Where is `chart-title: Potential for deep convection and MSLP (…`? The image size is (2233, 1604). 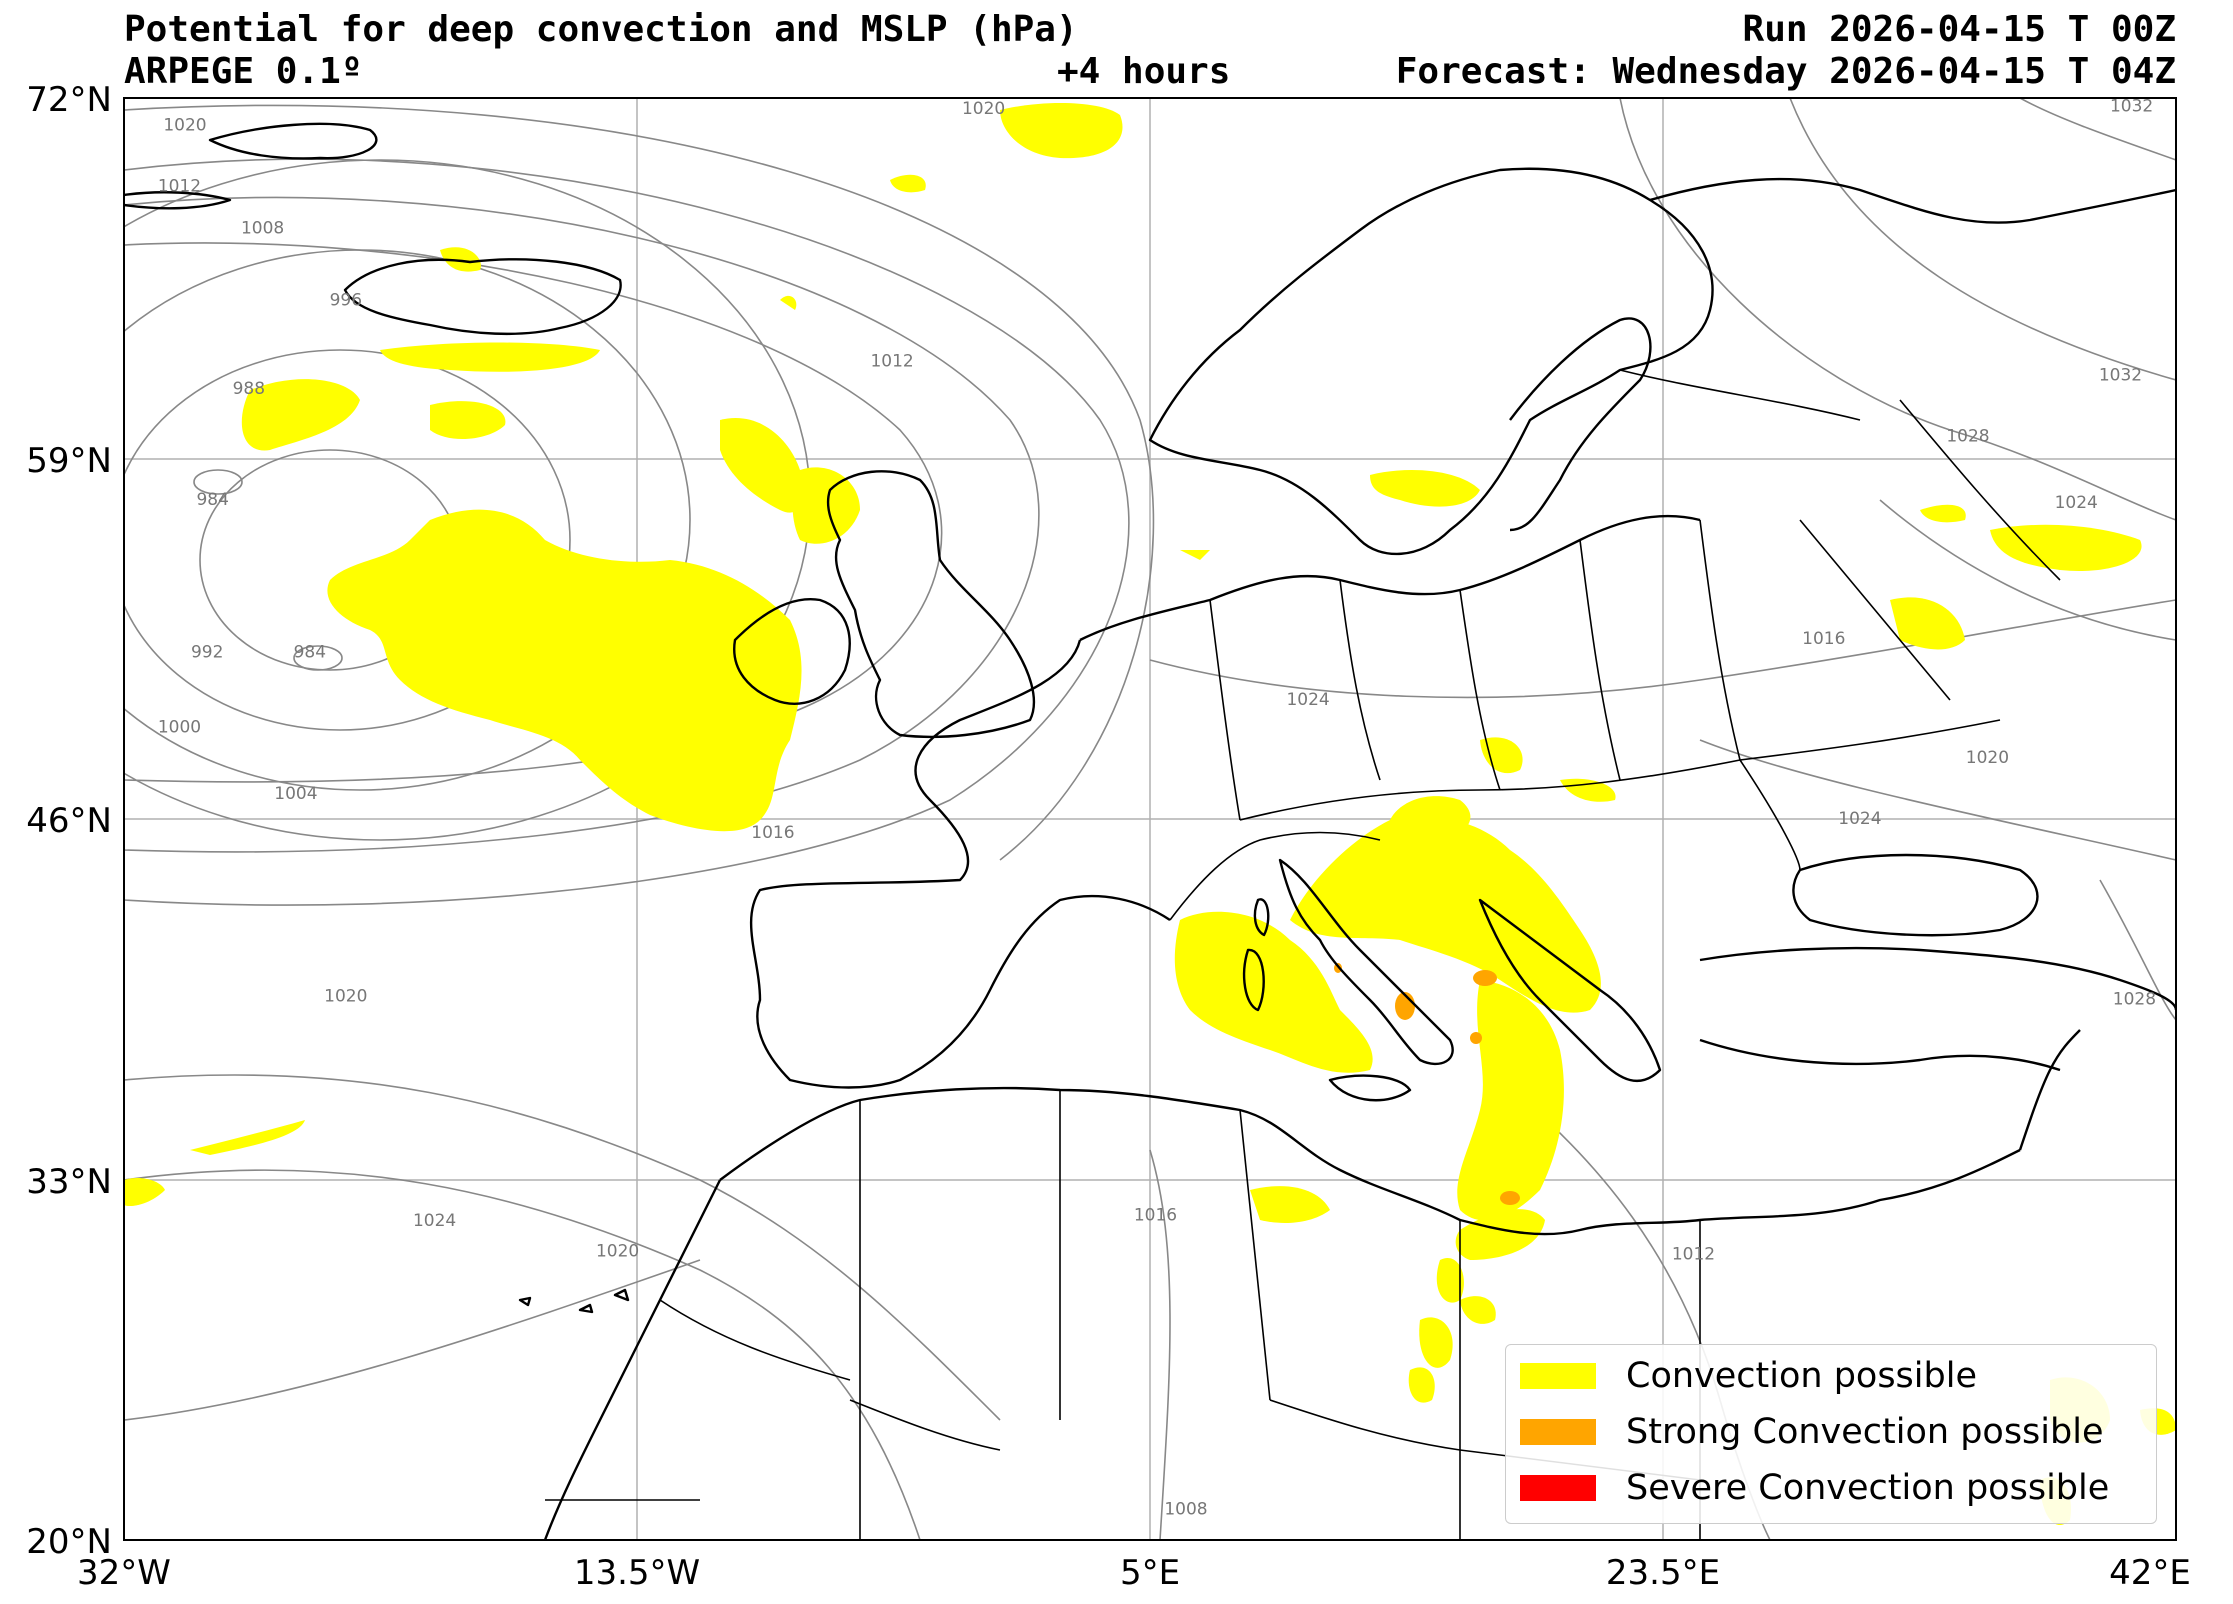
chart-title: Potential for deep convection and MSLP (… is located at coordinates (601, 29).